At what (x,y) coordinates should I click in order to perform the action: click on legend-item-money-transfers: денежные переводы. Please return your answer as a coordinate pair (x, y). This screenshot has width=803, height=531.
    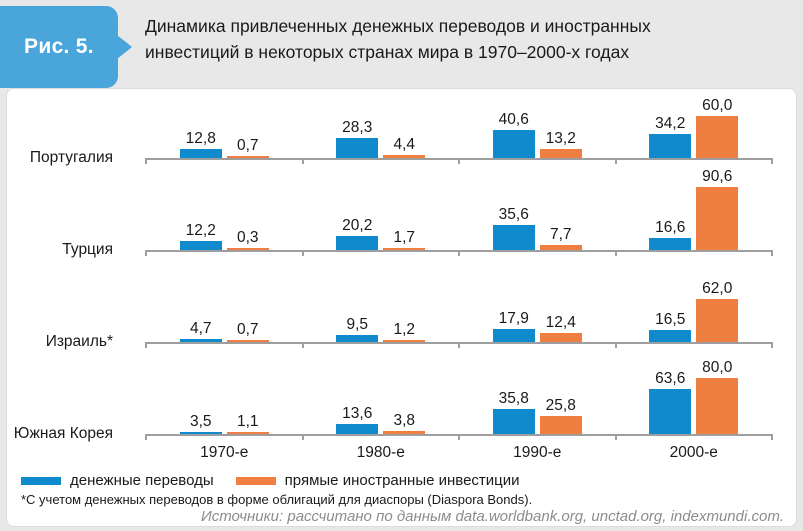
    Looking at the image, I should click on (117, 480).